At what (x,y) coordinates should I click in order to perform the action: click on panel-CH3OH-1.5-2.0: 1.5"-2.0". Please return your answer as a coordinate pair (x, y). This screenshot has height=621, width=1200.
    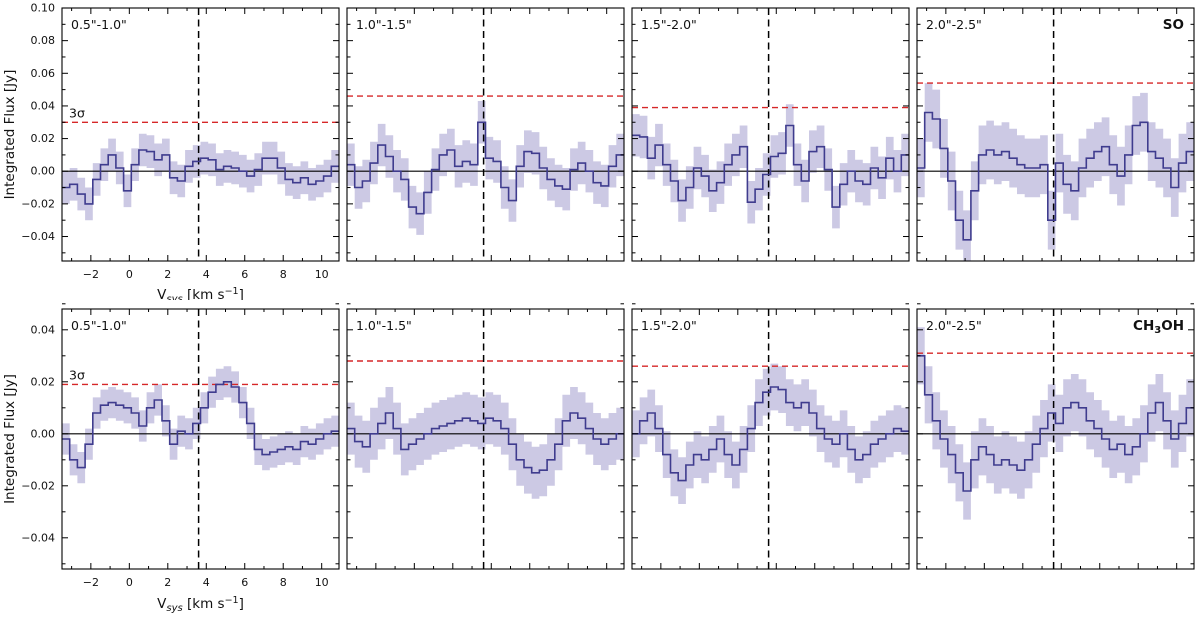
    Looking at the image, I should click on (770, 436).